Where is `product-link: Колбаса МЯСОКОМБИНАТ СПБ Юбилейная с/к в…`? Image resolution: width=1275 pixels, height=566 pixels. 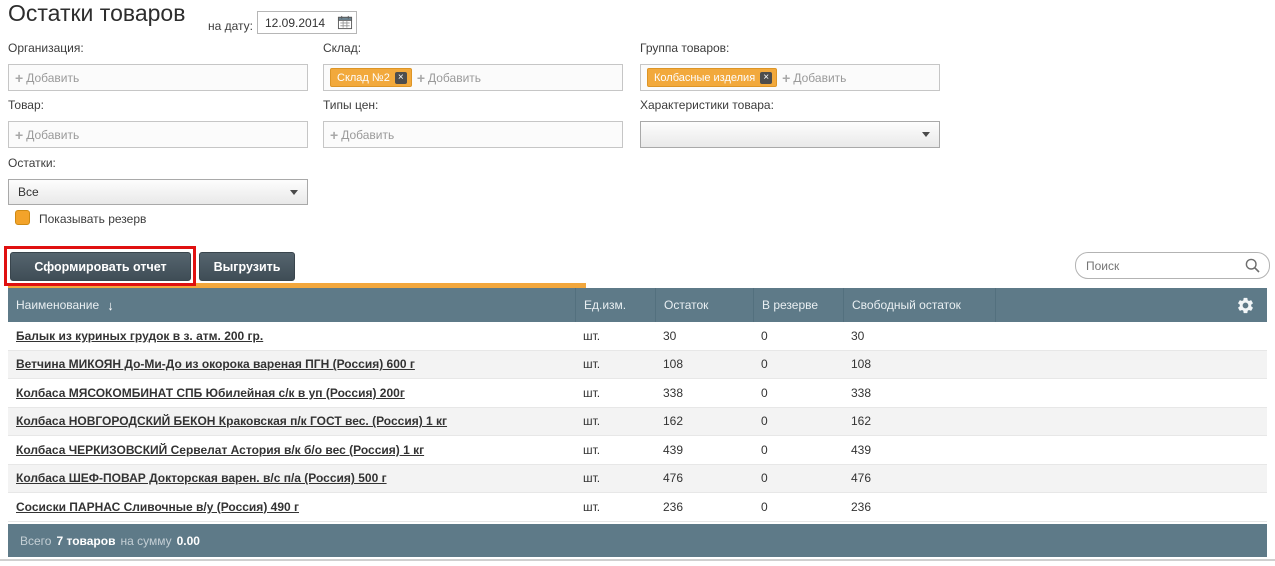 product-link: Колбаса МЯСОКОМБИНАТ СПБ Юбилейная с/к в… is located at coordinates (210, 392).